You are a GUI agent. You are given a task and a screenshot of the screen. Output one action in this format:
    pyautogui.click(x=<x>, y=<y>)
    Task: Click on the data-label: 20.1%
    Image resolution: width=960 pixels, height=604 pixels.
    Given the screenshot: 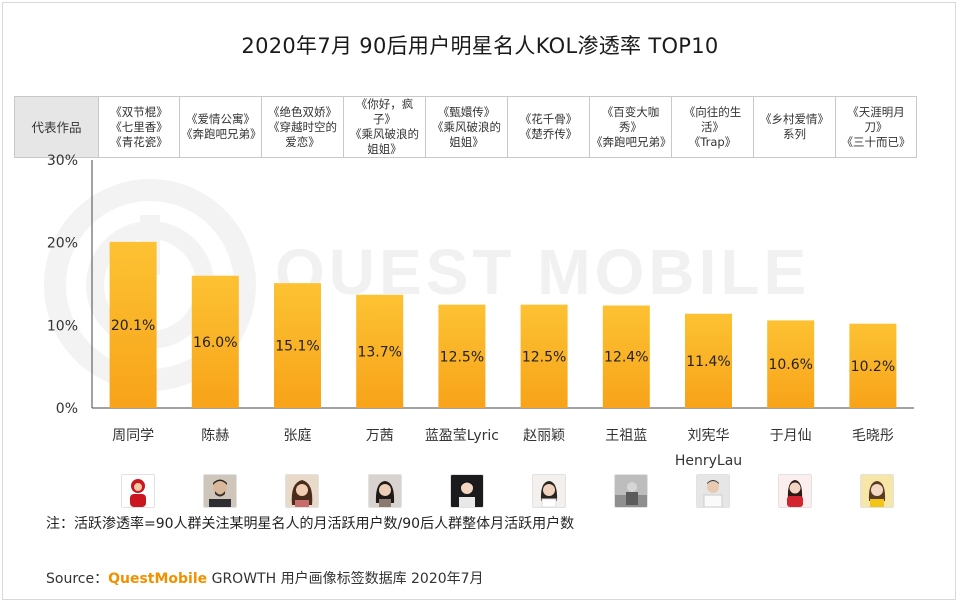 What is the action you would take?
    pyautogui.click(x=133, y=326)
    